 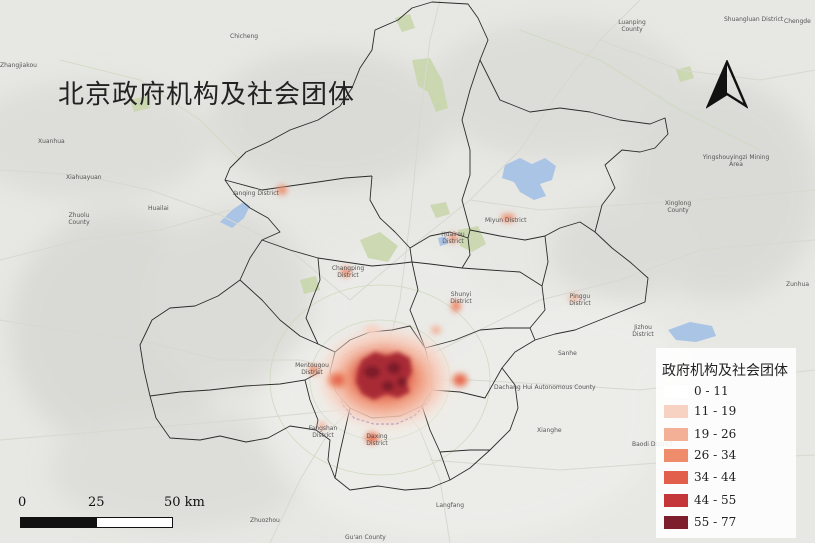 I want to click on yanqing-boundary, so click(x=298, y=183).